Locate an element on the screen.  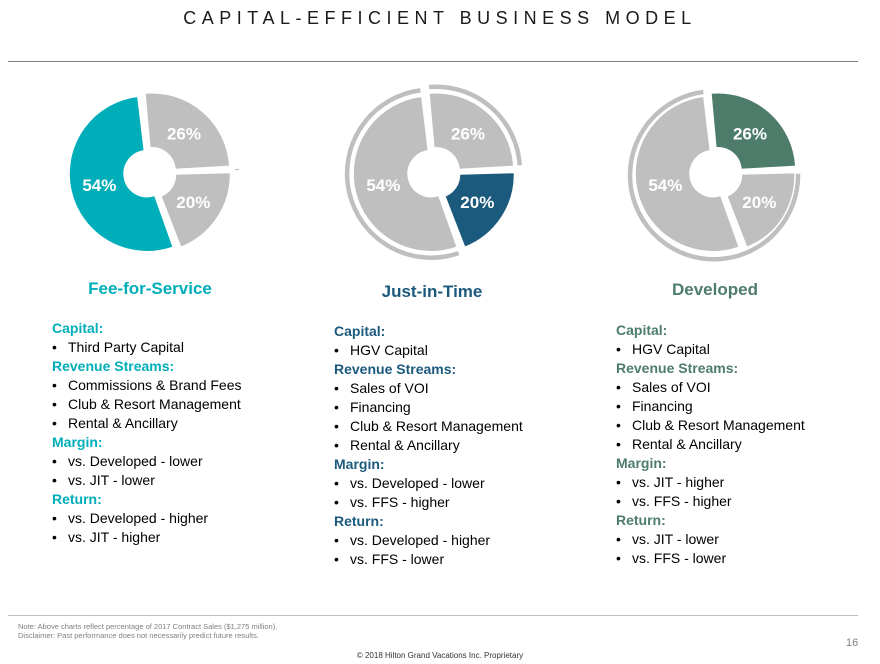
column-title-just-in-time: Just-in-Time is located at coordinates (432, 291).